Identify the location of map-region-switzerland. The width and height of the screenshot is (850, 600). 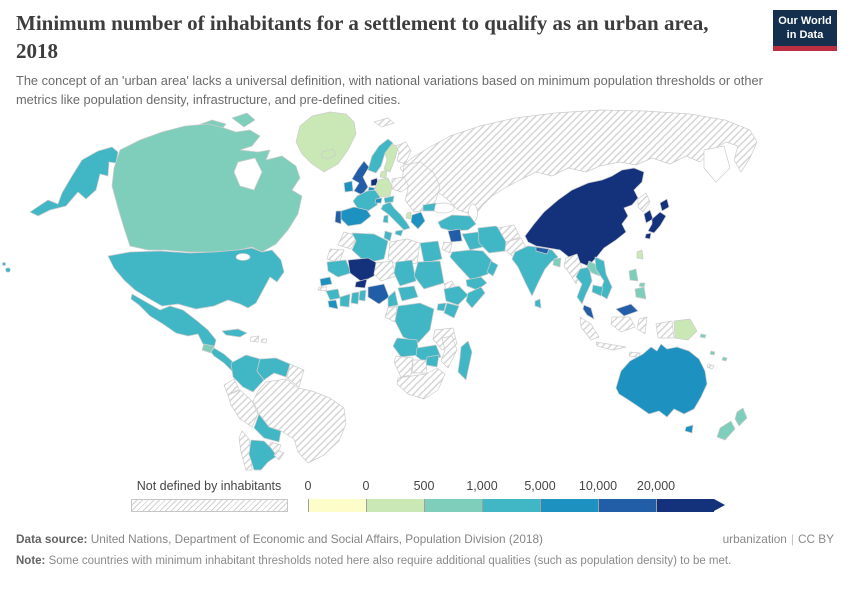
(378, 200).